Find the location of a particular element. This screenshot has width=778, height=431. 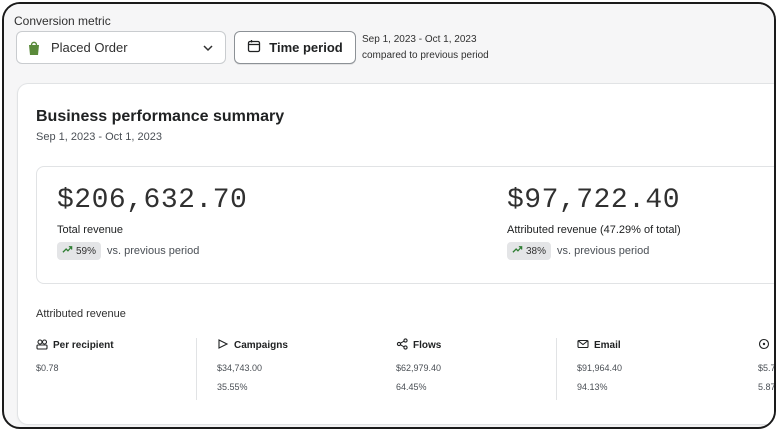

metric-percent: 35.55% is located at coordinates (232, 387).